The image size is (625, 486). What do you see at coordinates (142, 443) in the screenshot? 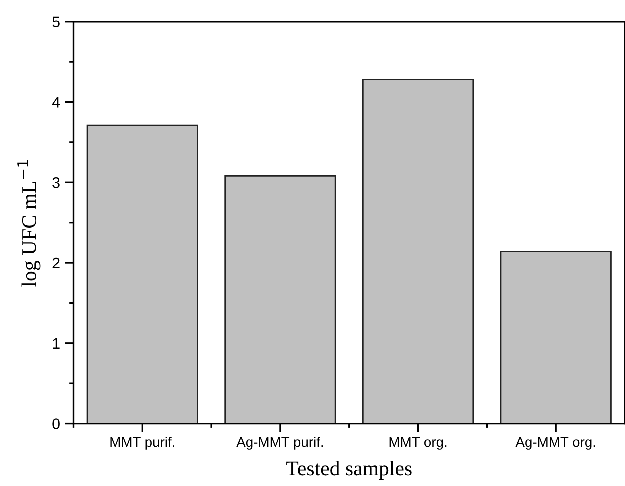
I see `x-tick-label: MMT purif.` at bounding box center [142, 443].